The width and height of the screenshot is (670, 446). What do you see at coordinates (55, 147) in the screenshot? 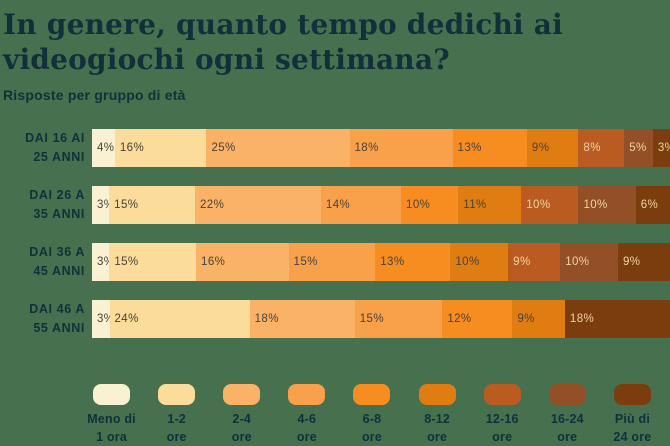
I see `row-label: DAI 16 AI 25 ANNI` at bounding box center [55, 147].